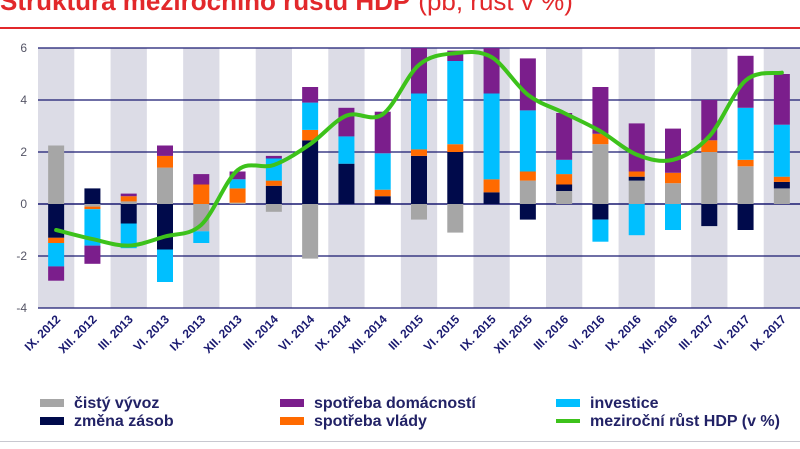  Describe the element at coordinates (685, 421) in the screenshot. I see `legend-label-gdp-growth: meziroční růst HDP (v %)` at that location.